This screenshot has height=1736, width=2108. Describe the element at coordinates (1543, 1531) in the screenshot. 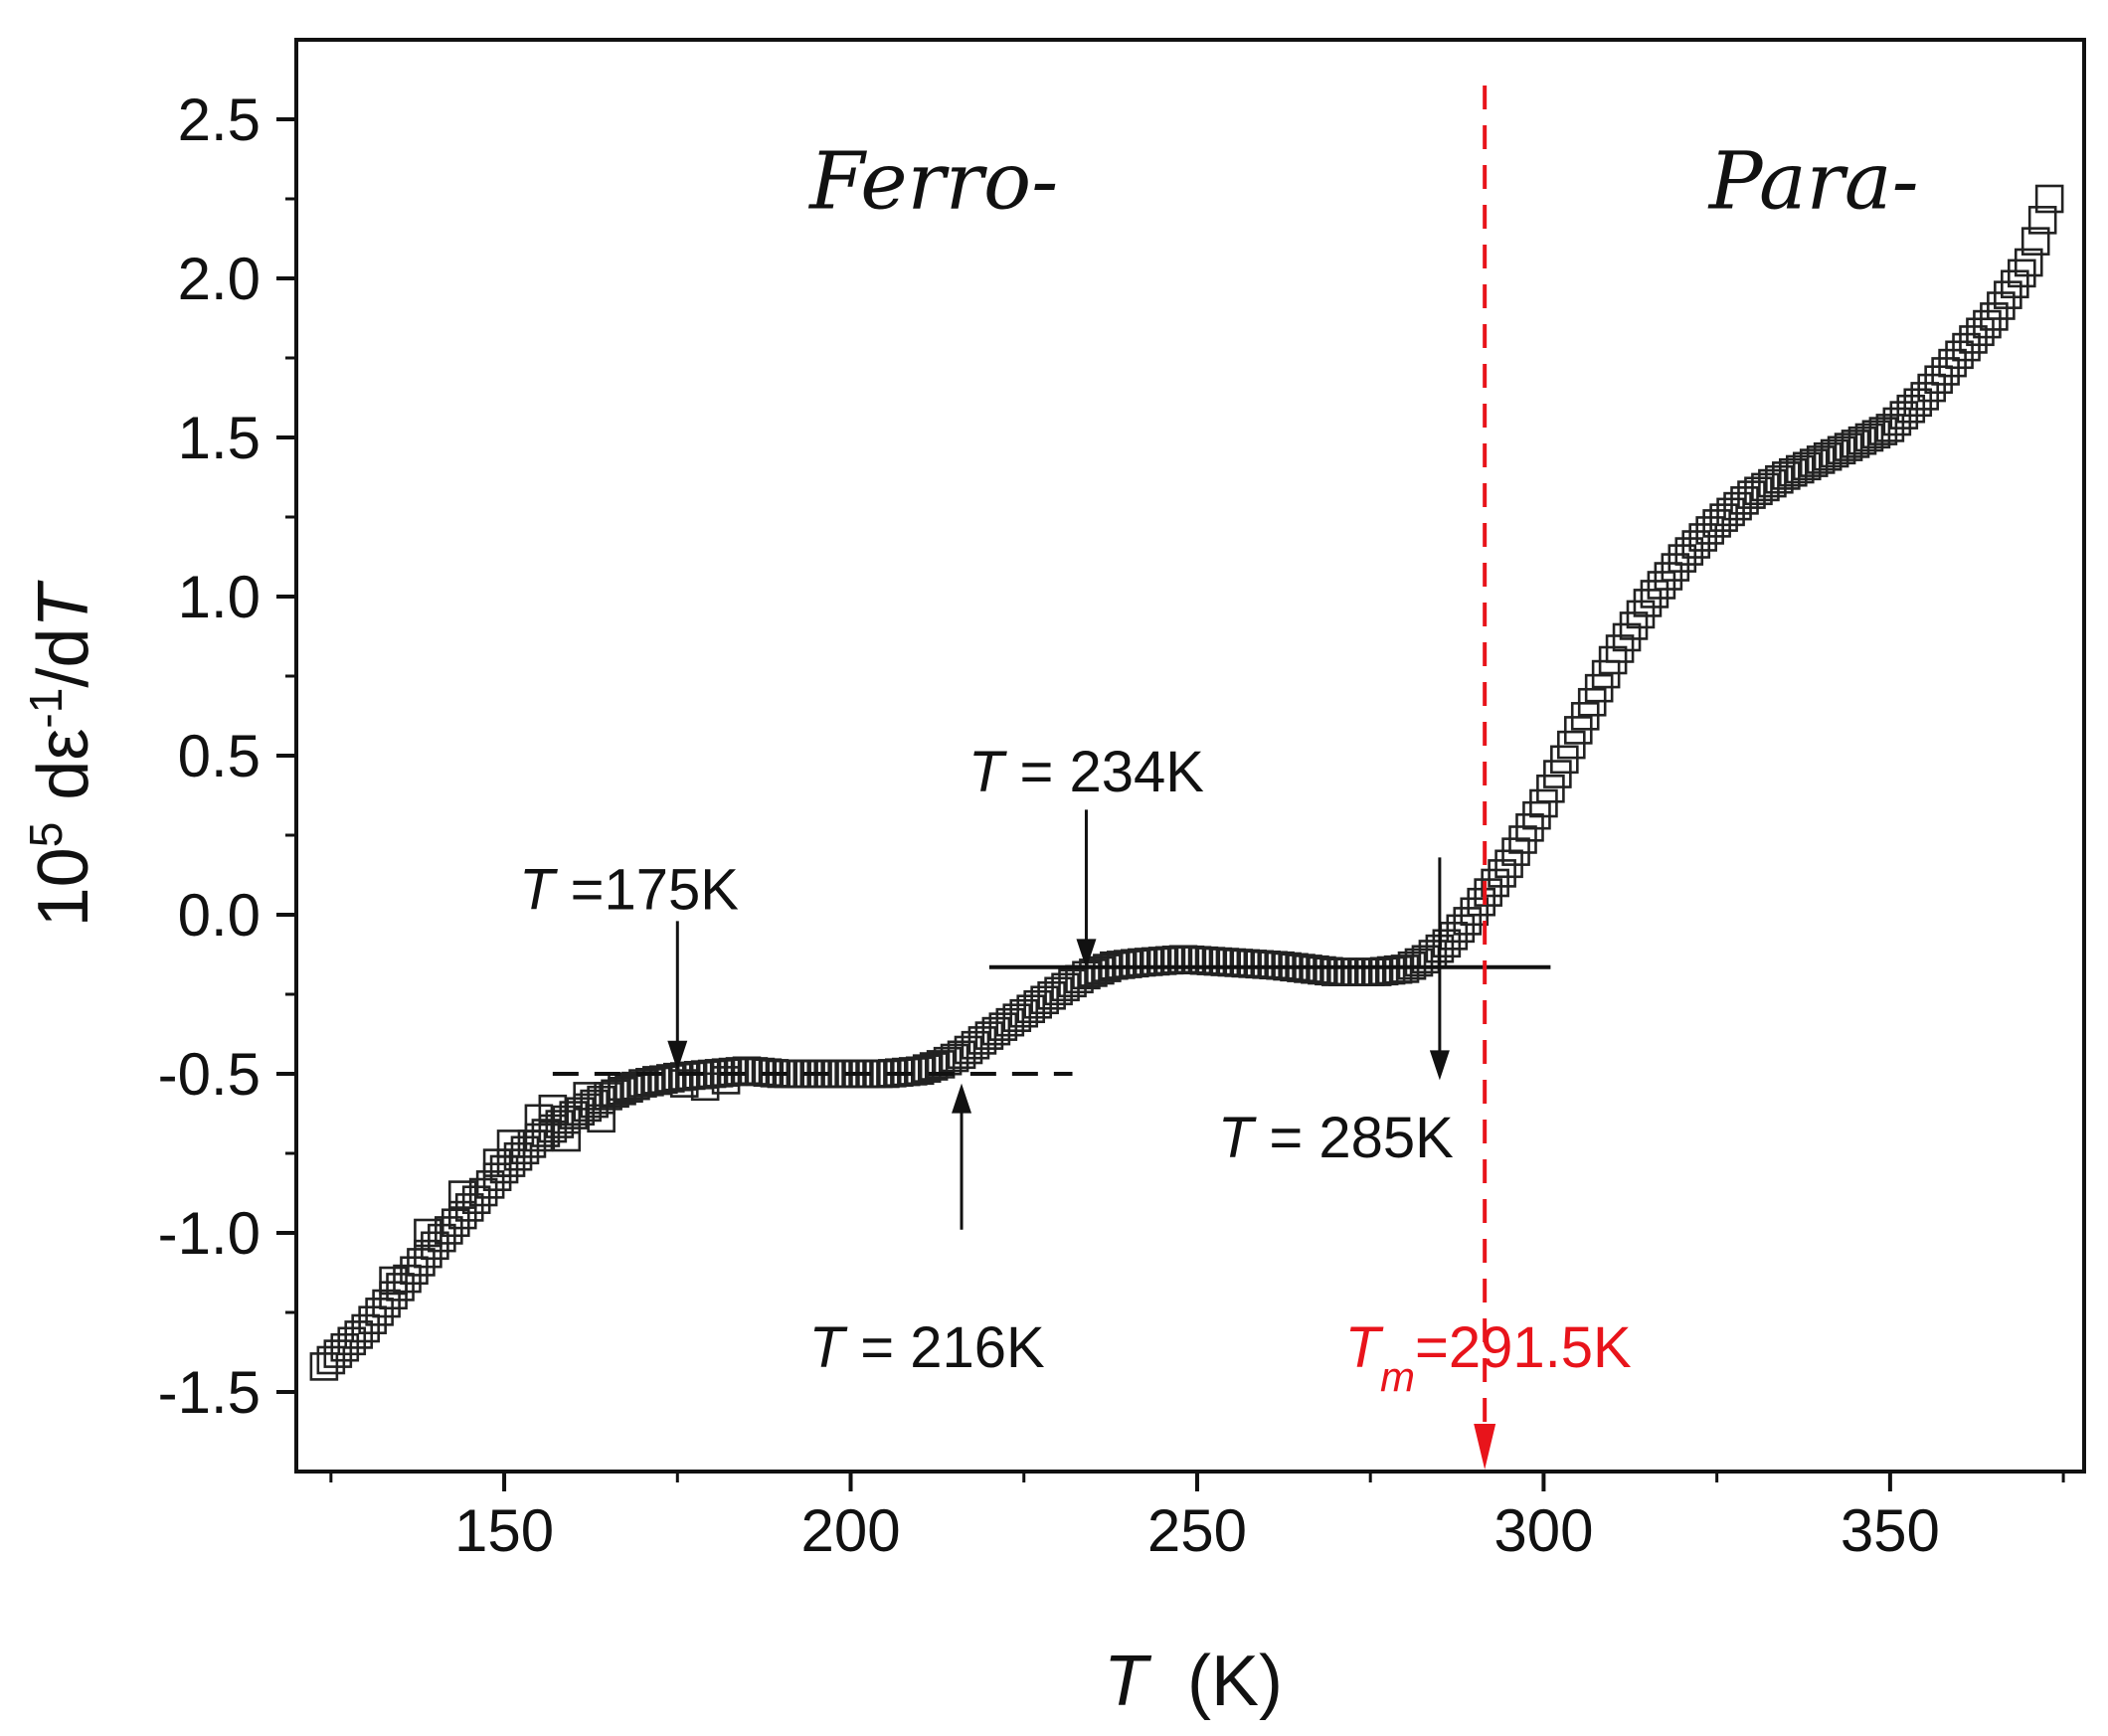

I see `x-tick-label: 300` at that location.